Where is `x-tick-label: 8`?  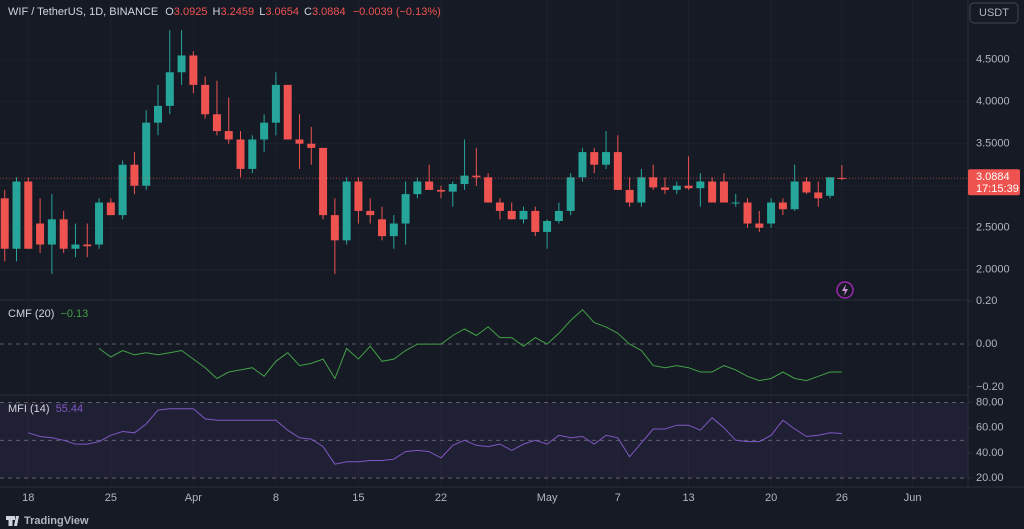
x-tick-label: 8 is located at coordinates (276, 498).